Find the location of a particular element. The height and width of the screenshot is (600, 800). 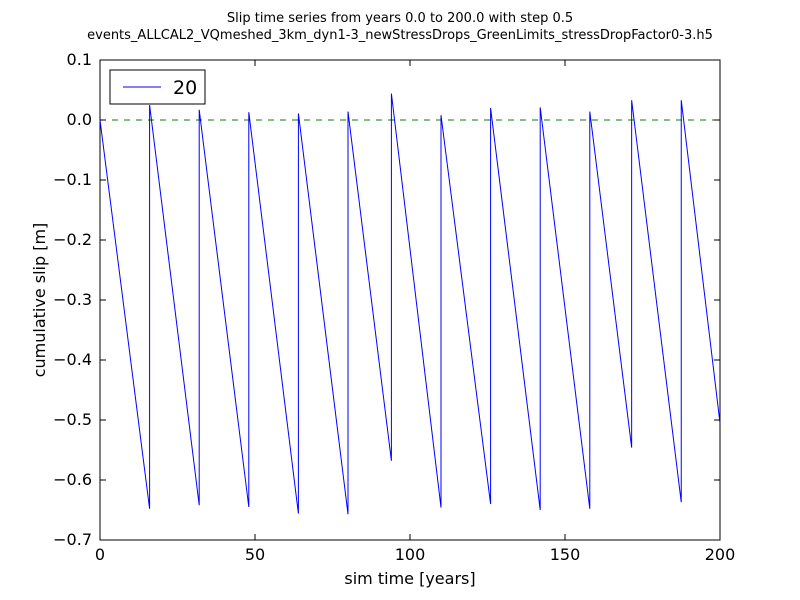

x-tick-label-3: 150 is located at coordinates (565, 554).